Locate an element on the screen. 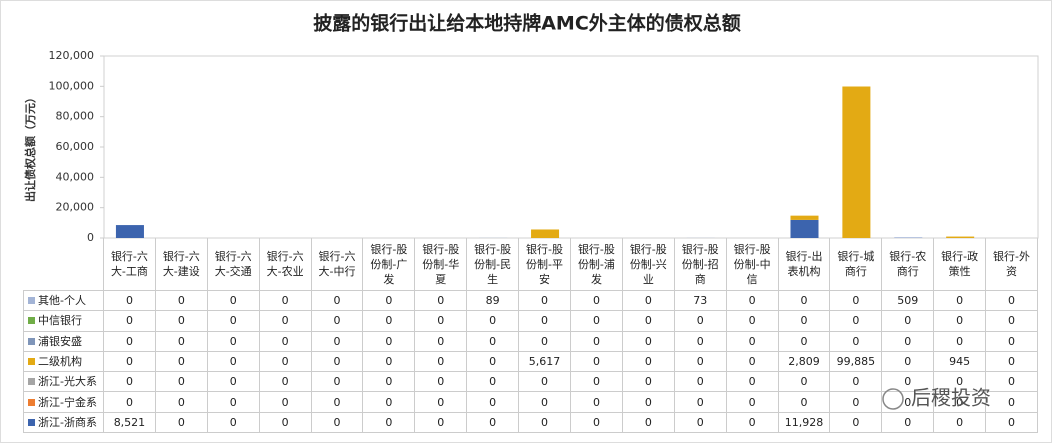 The height and width of the screenshot is (443, 1052). legend-label: 浦银安盛 is located at coordinates (60, 341).